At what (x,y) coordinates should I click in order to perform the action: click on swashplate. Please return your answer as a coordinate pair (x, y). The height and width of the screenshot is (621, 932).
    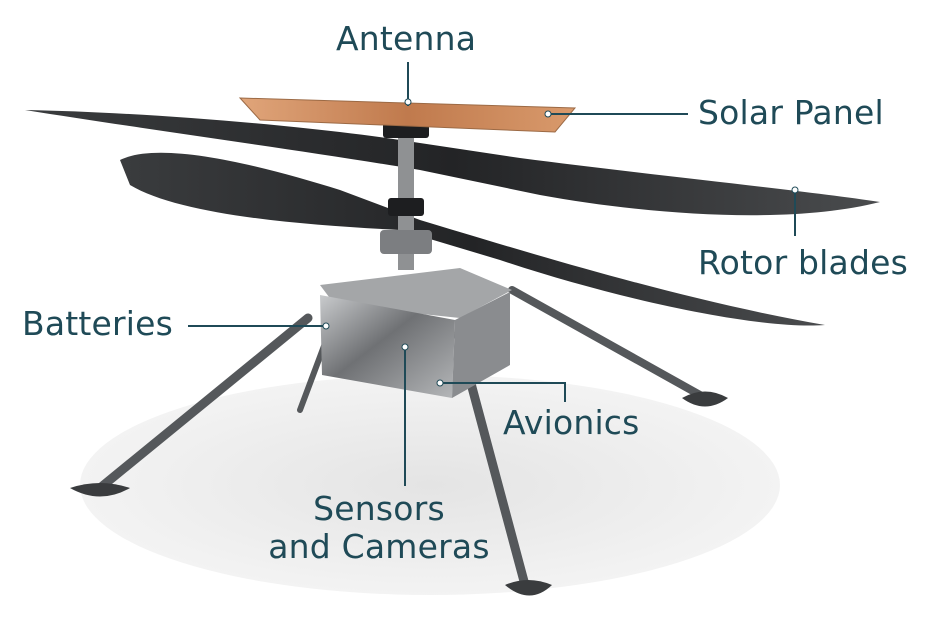
    Looking at the image, I should click on (406, 242).